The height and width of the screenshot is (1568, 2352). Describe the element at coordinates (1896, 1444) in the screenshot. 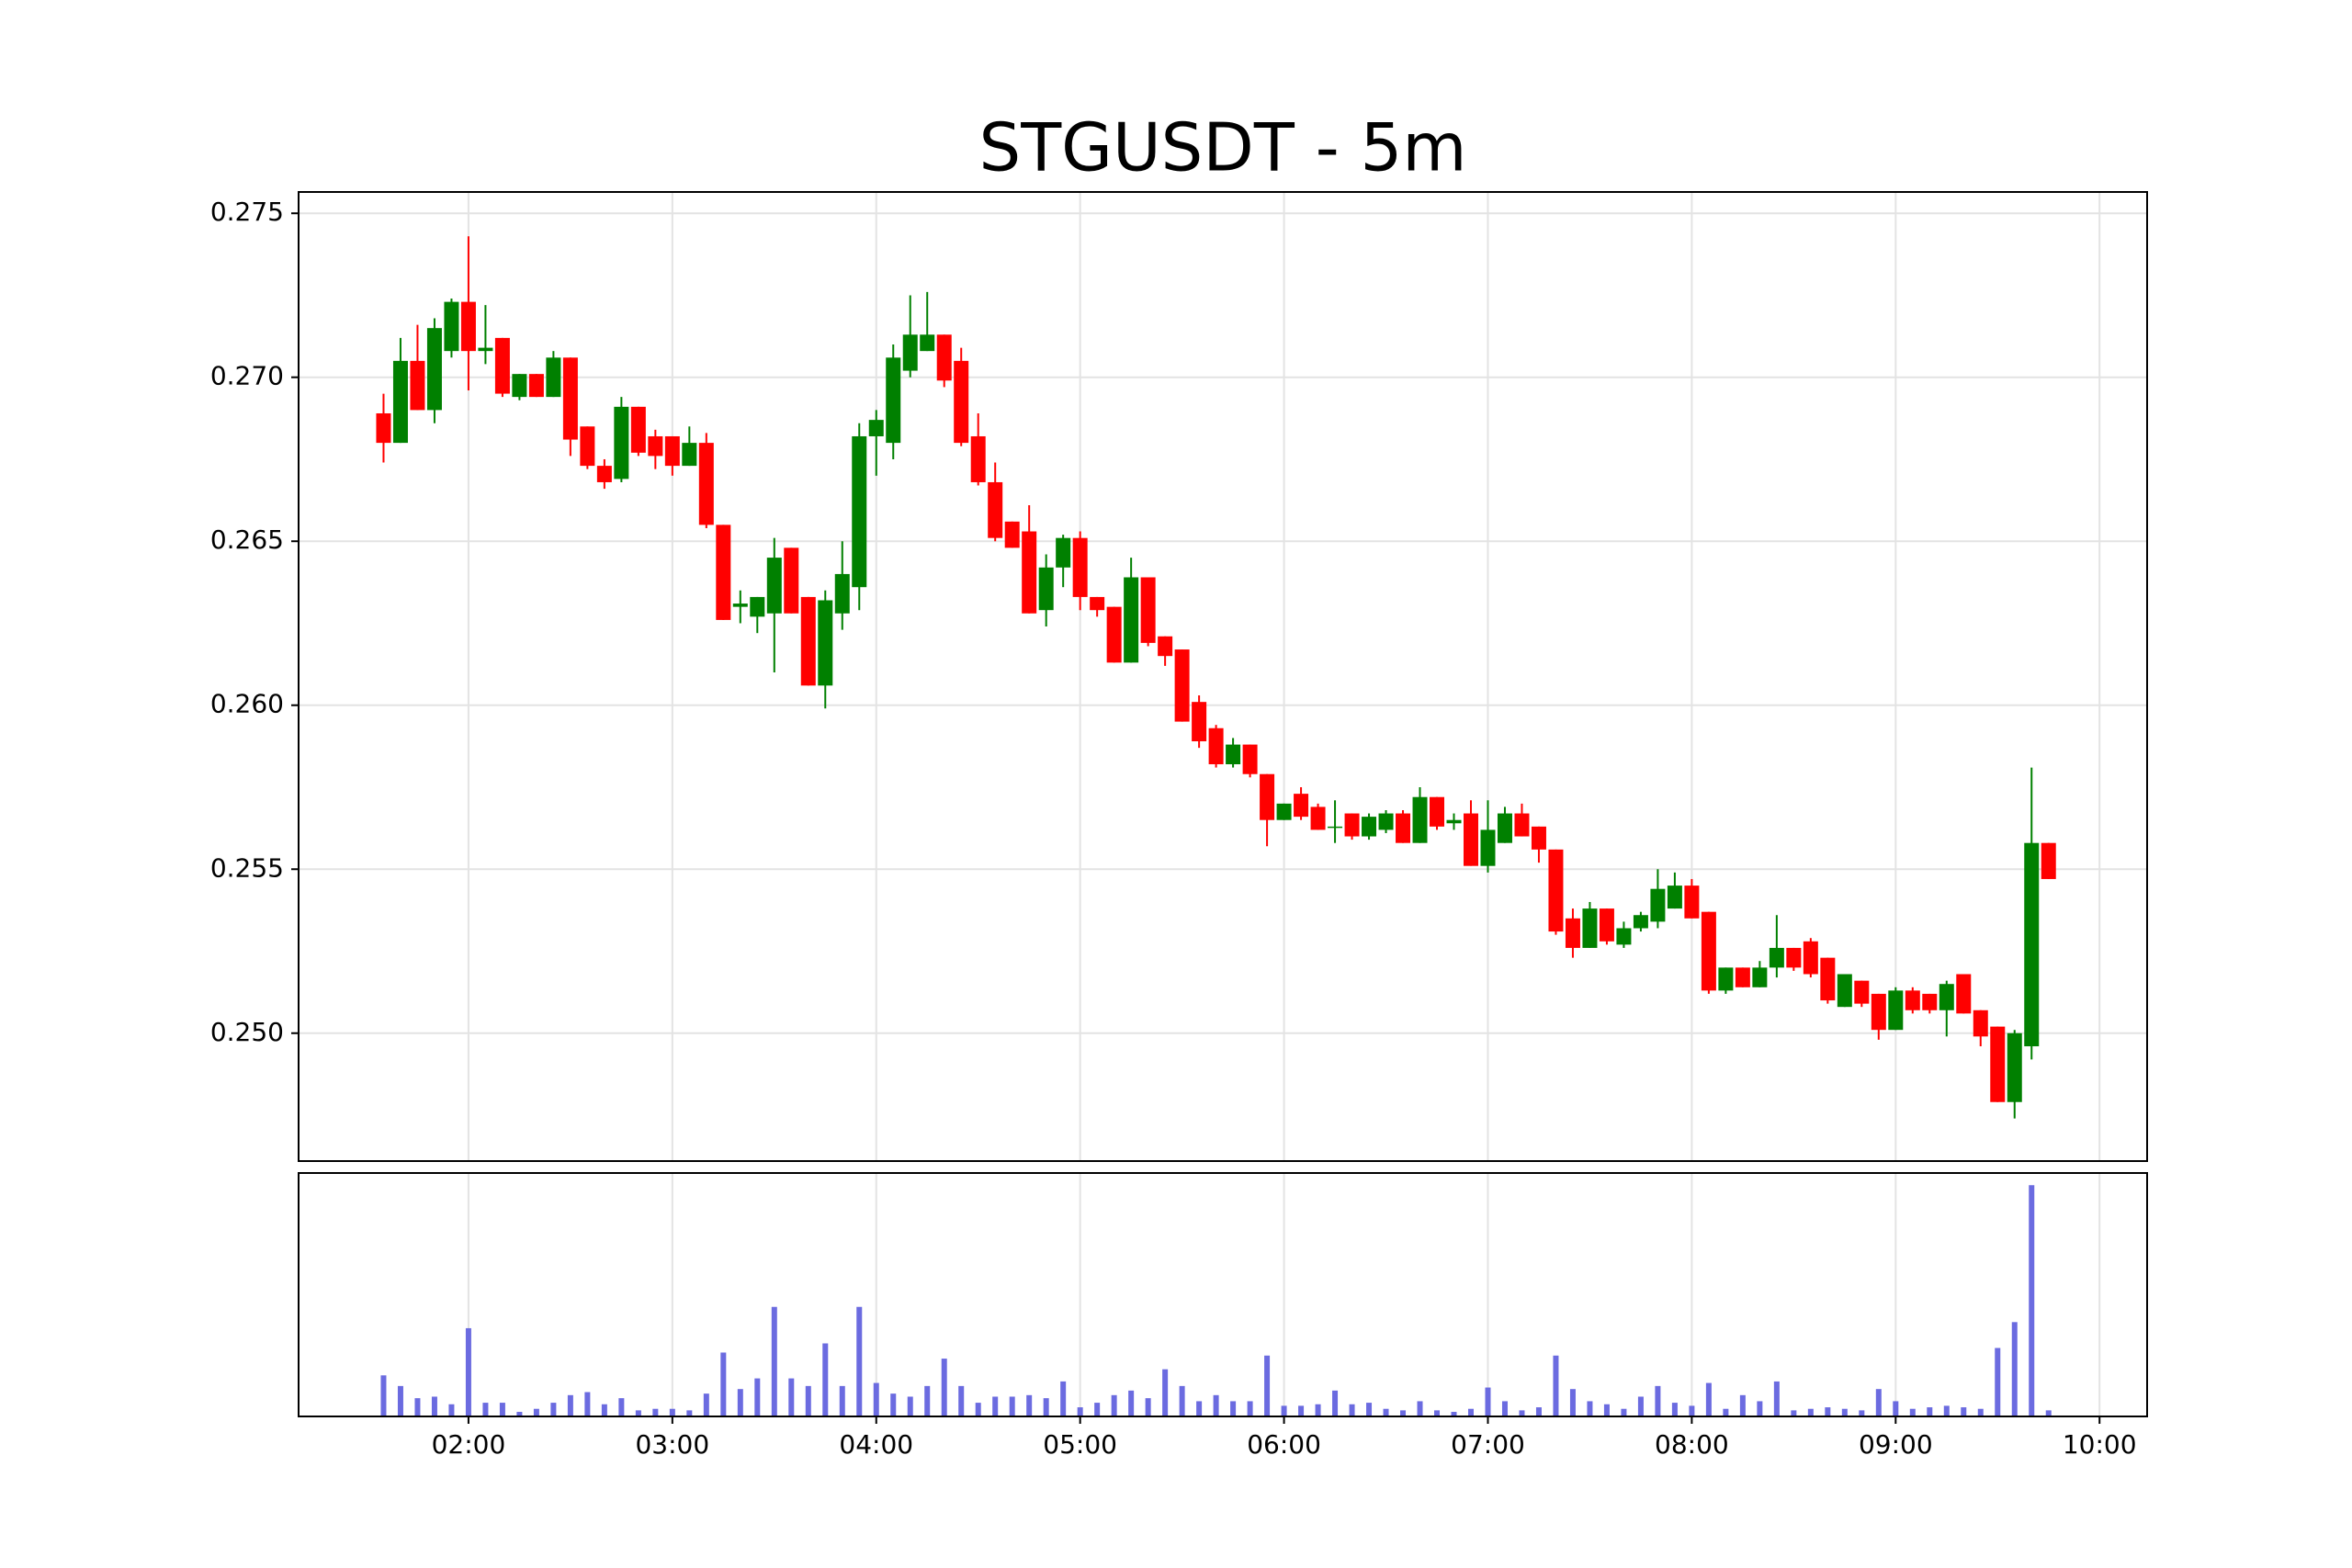

I see `x-tick-label: 09:00` at that location.